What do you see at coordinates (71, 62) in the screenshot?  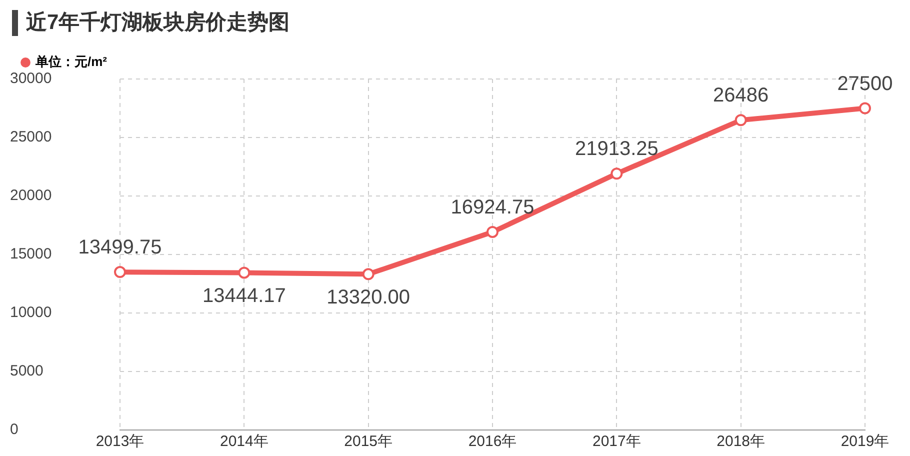 I see `legend-label: 单位：元/m²` at bounding box center [71, 62].